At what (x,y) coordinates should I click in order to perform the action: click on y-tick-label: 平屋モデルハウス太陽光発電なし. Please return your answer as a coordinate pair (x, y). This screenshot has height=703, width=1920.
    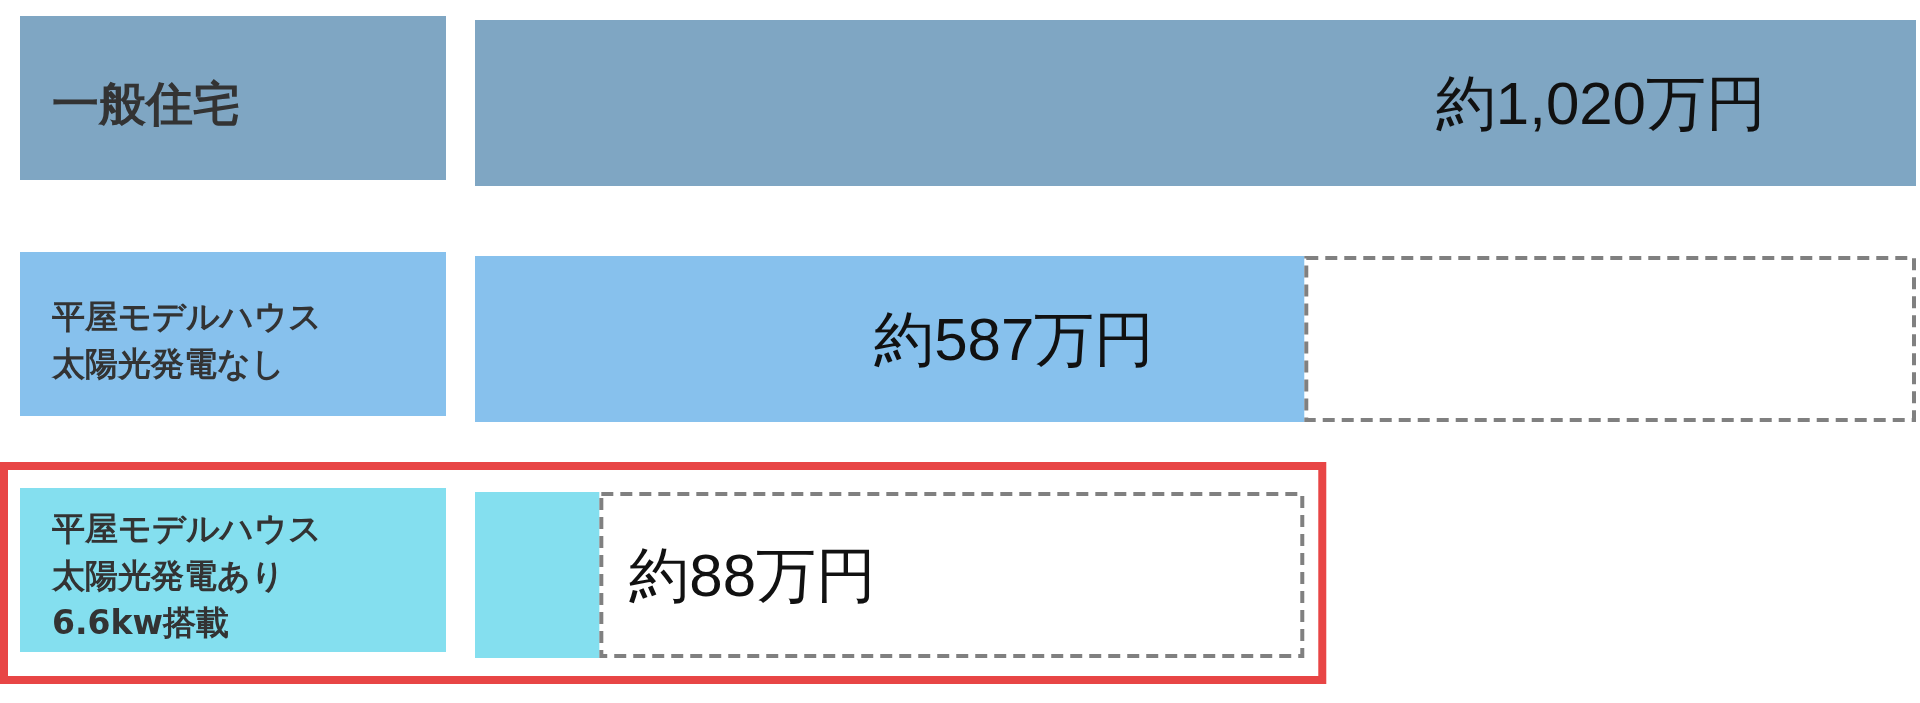
    Looking at the image, I should click on (186, 339).